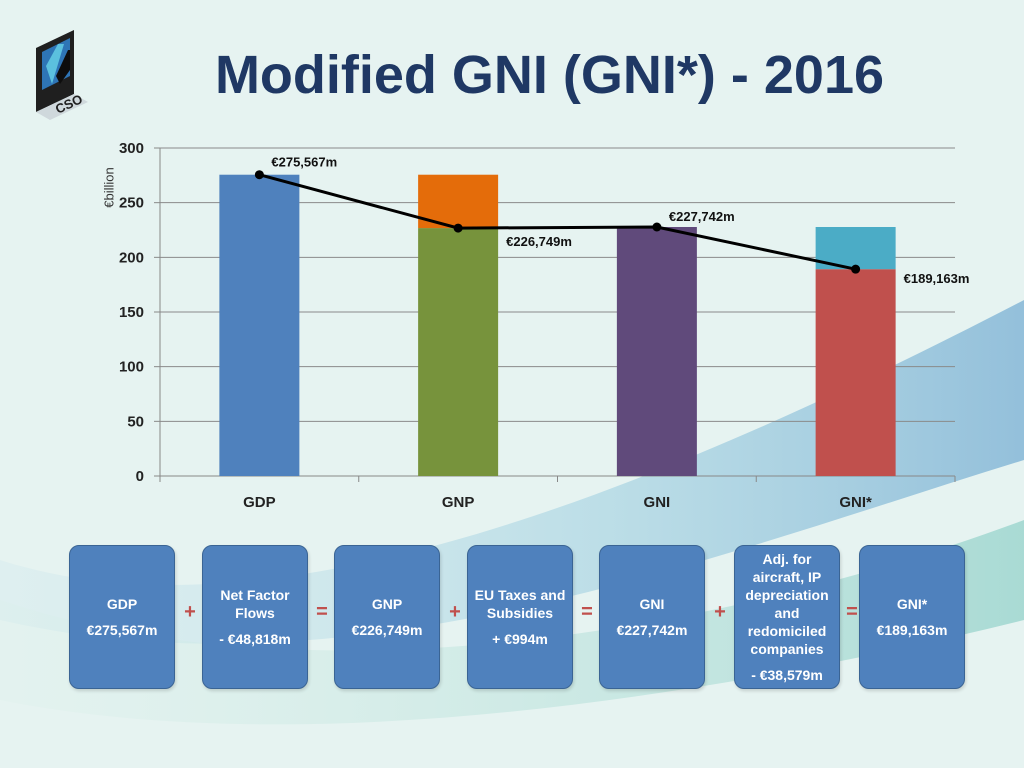 Image resolution: width=1024 pixels, height=768 pixels. Describe the element at coordinates (304, 162) in the screenshot. I see `data-label: €275,567m` at that location.